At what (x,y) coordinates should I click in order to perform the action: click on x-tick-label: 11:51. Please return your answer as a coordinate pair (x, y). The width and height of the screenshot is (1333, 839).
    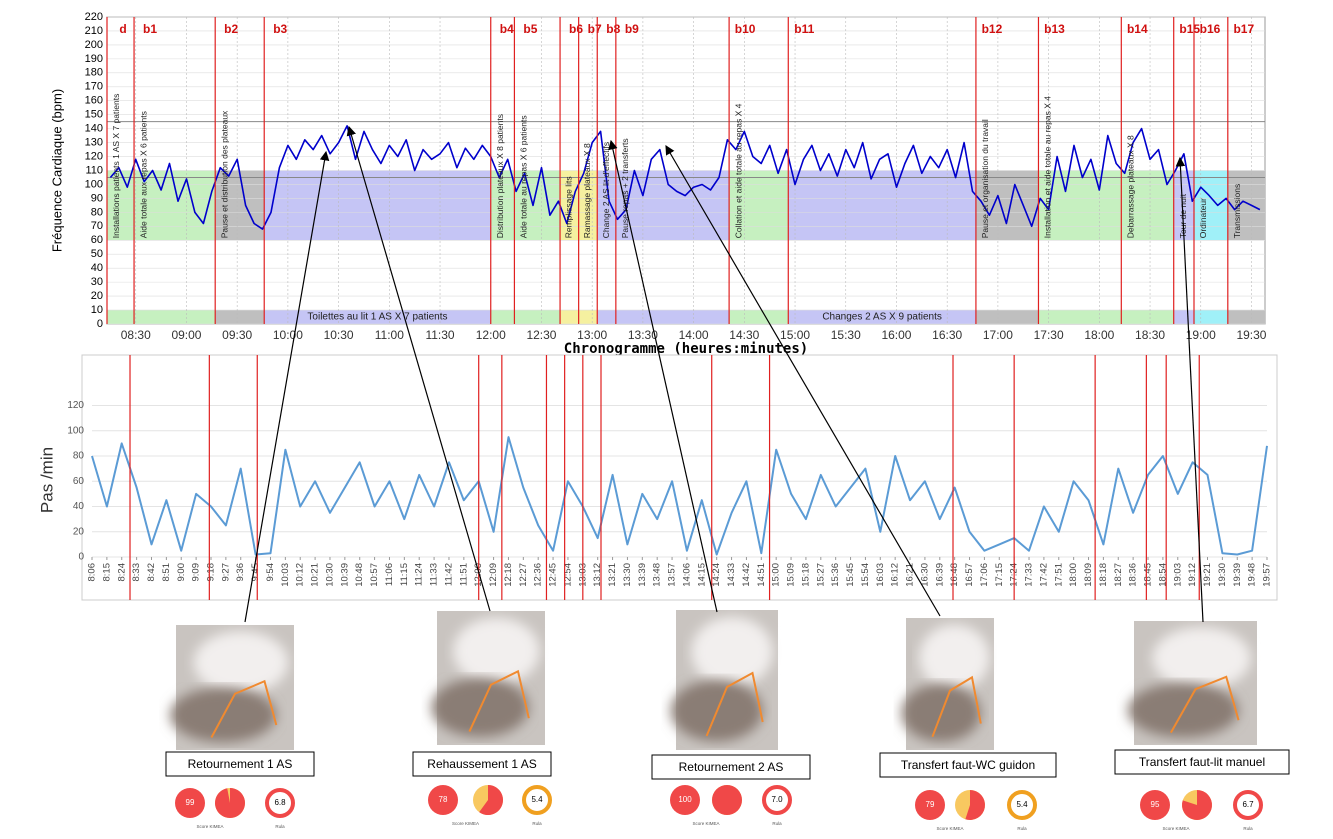
    Looking at the image, I should click on (463, 574).